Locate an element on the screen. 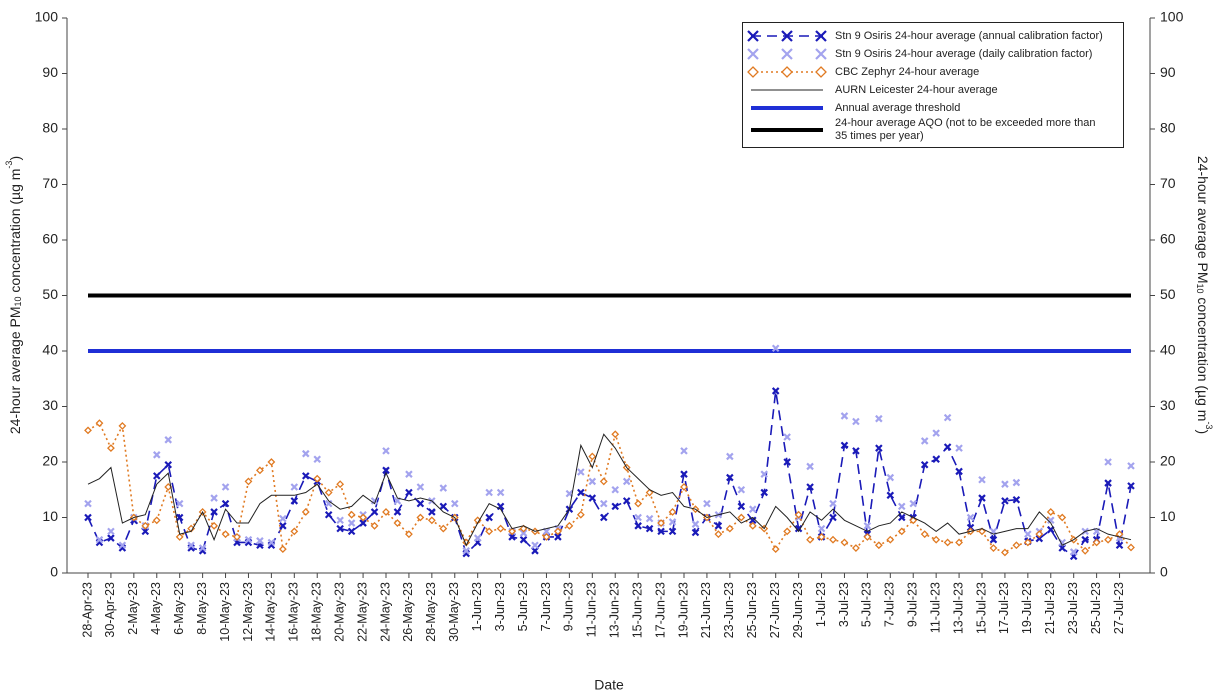 This screenshot has width=1218, height=695. y2-tick-label: 0 is located at coordinates (1164, 572).